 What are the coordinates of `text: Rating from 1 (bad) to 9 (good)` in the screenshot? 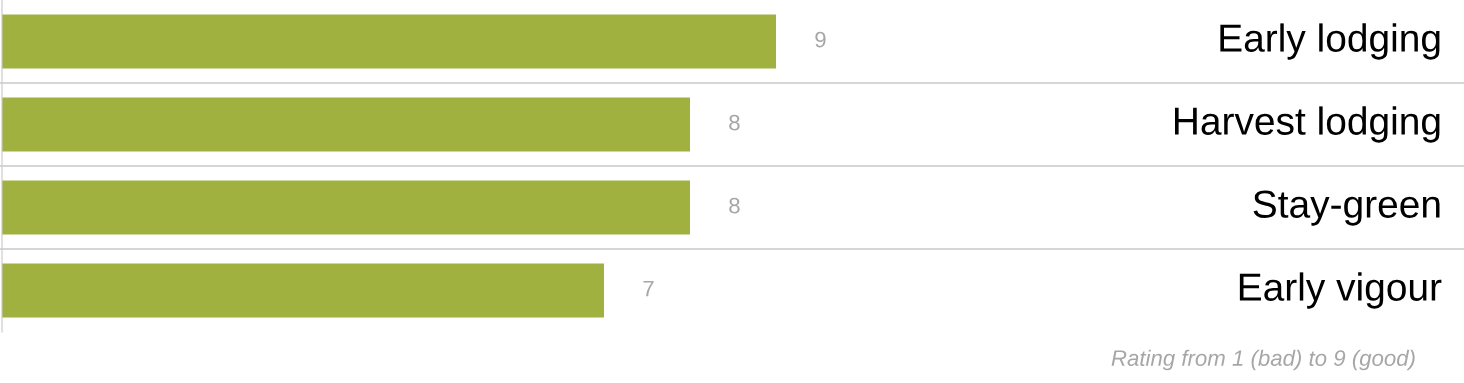 It's located at (1263, 360).